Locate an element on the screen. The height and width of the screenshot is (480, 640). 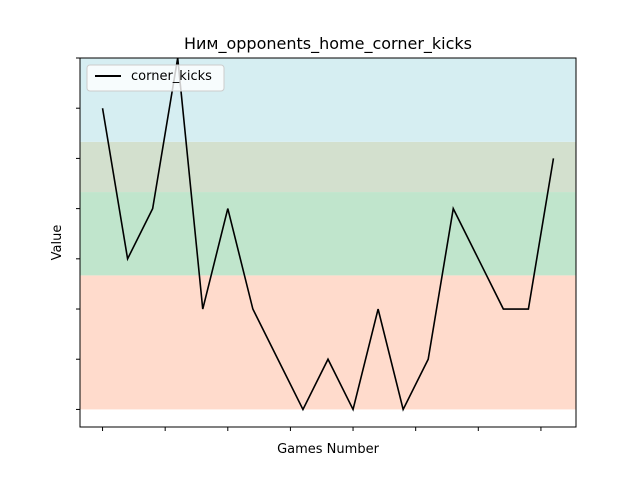
legend-box is located at coordinates (155, 78).